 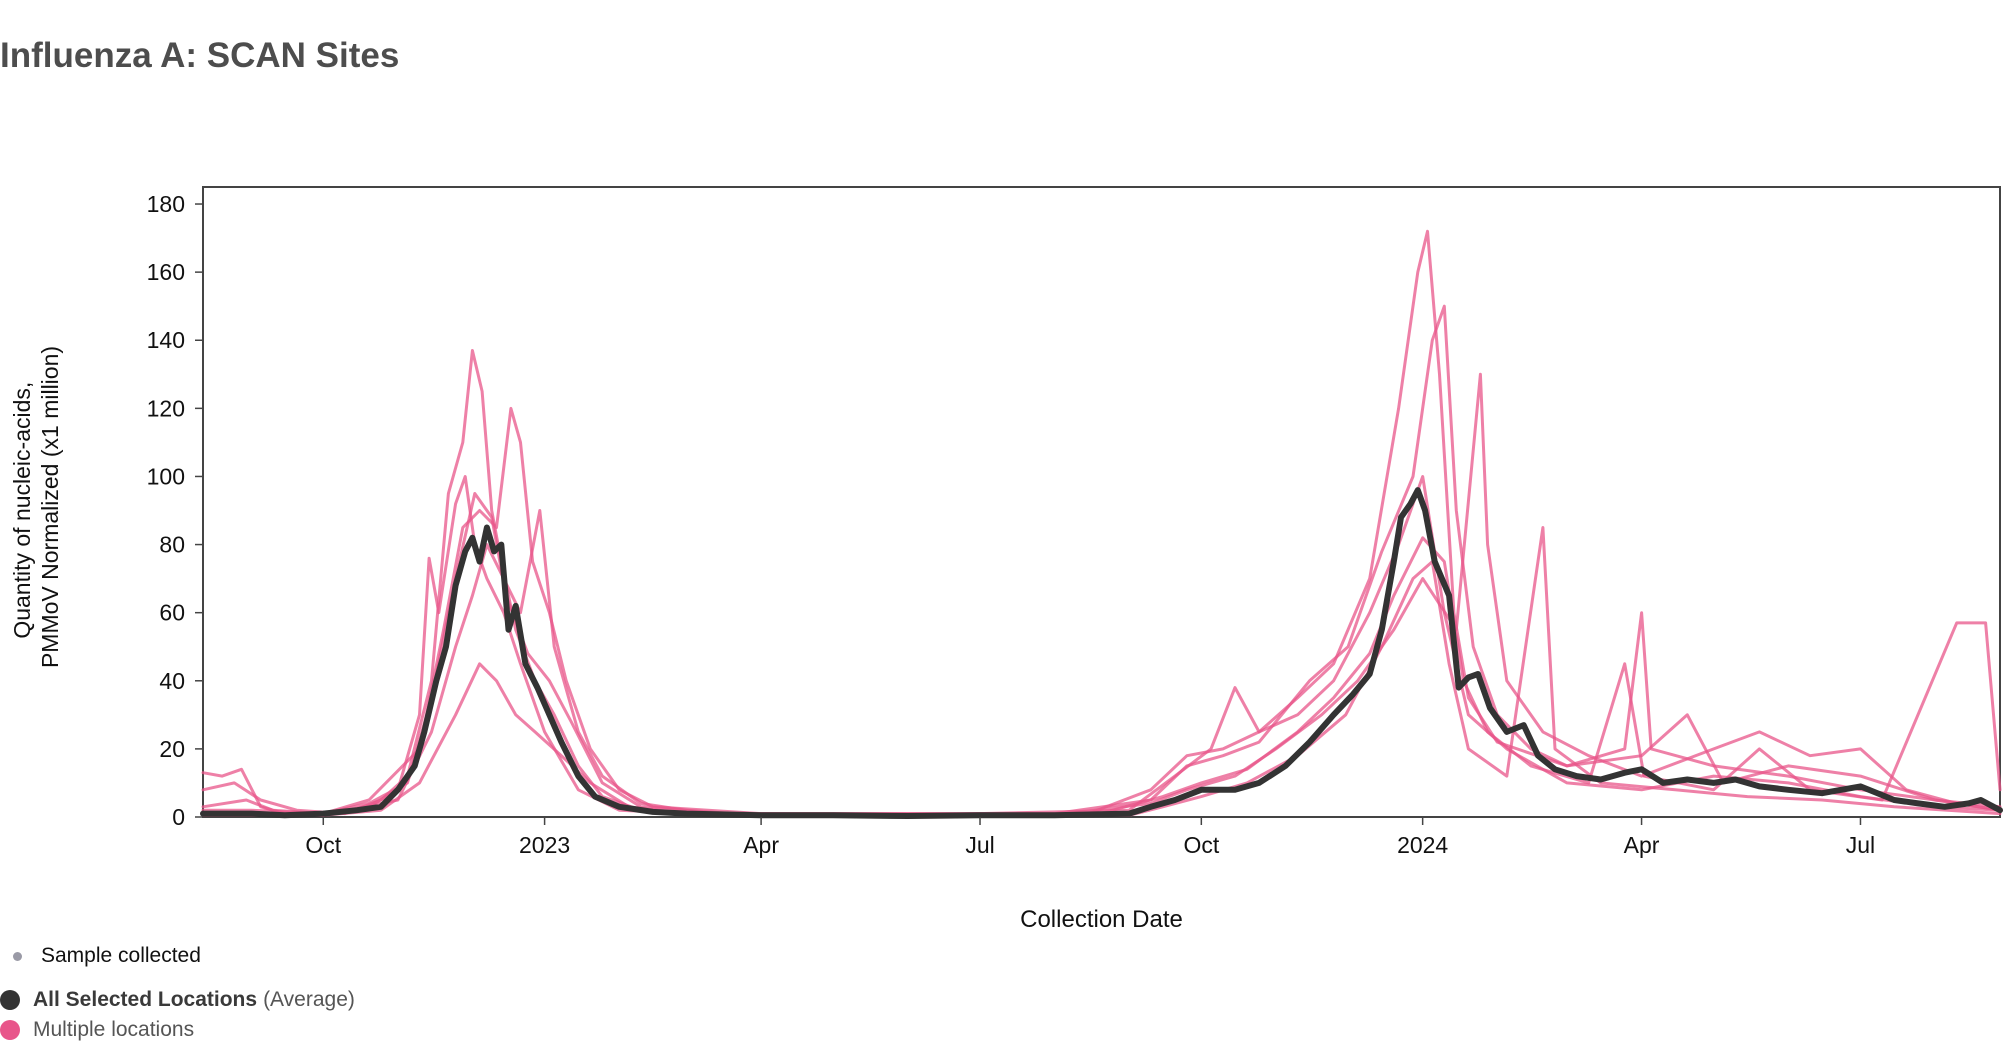 I want to click on legend-multiple-locations: Multiple locations, so click(x=97, y=1030).